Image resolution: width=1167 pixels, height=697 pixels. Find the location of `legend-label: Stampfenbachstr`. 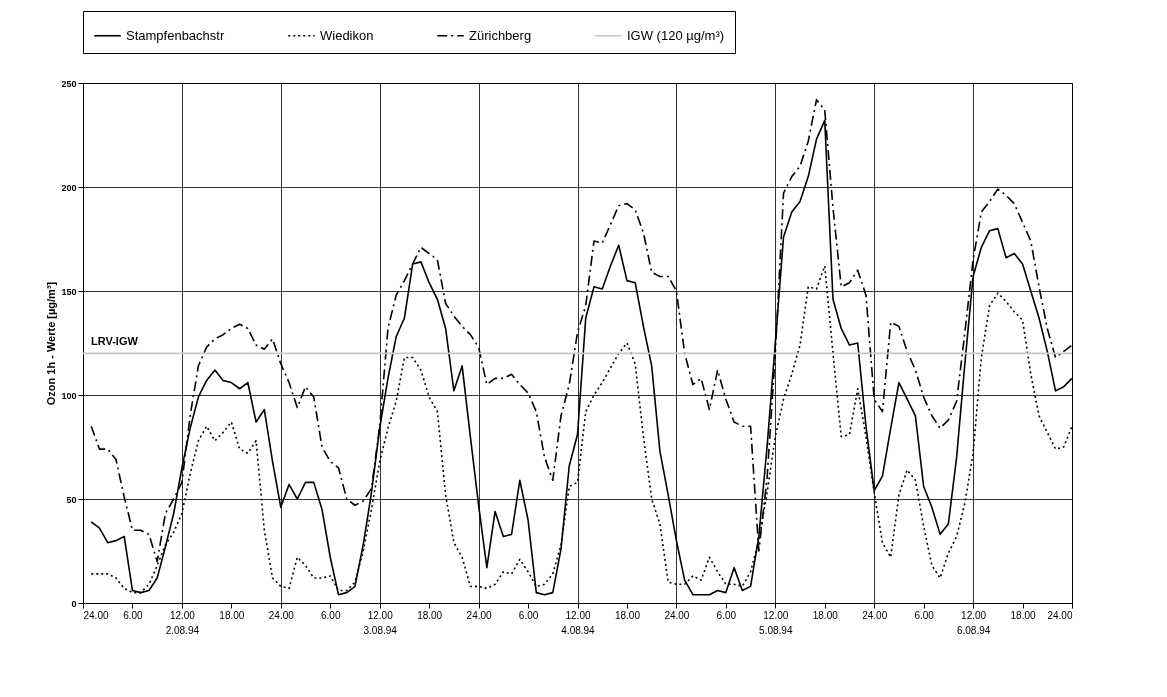

legend-label: Stampfenbachstr is located at coordinates (175, 35).